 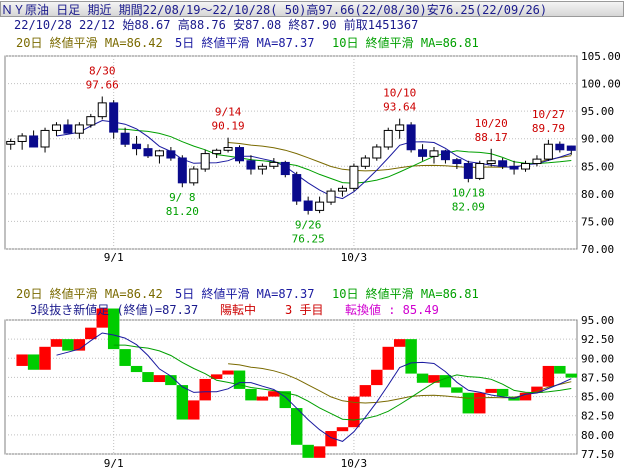 What do you see at coordinates (597, 221) in the screenshot?
I see `y-tick-label: 75.00` at bounding box center [597, 221].